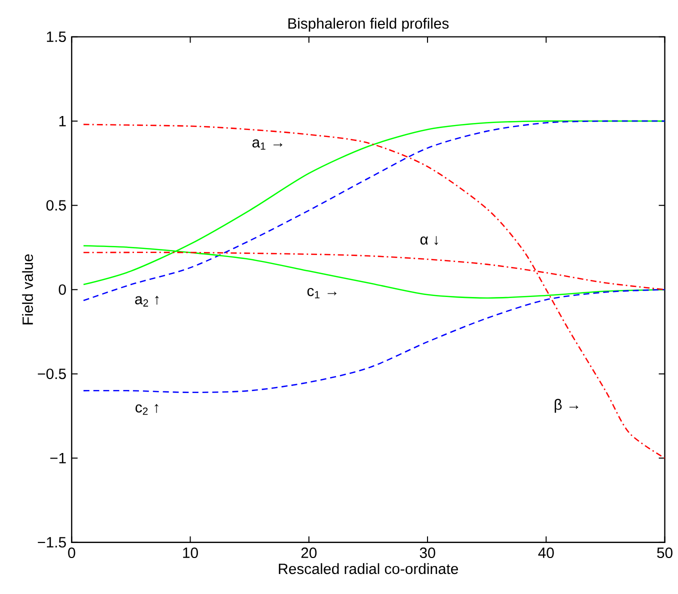 This screenshot has width=678, height=594. Describe the element at coordinates (147, 301) in the screenshot. I see `annotation: a$_{2}$ ↑` at that location.